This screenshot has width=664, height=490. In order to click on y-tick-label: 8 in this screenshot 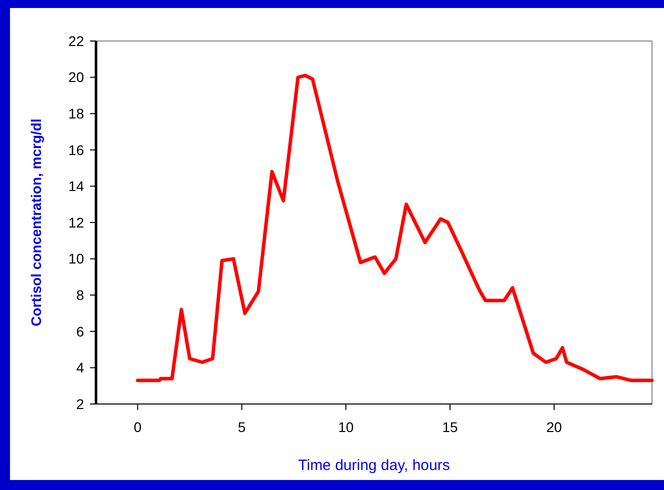, I will do `click(80, 295)`.